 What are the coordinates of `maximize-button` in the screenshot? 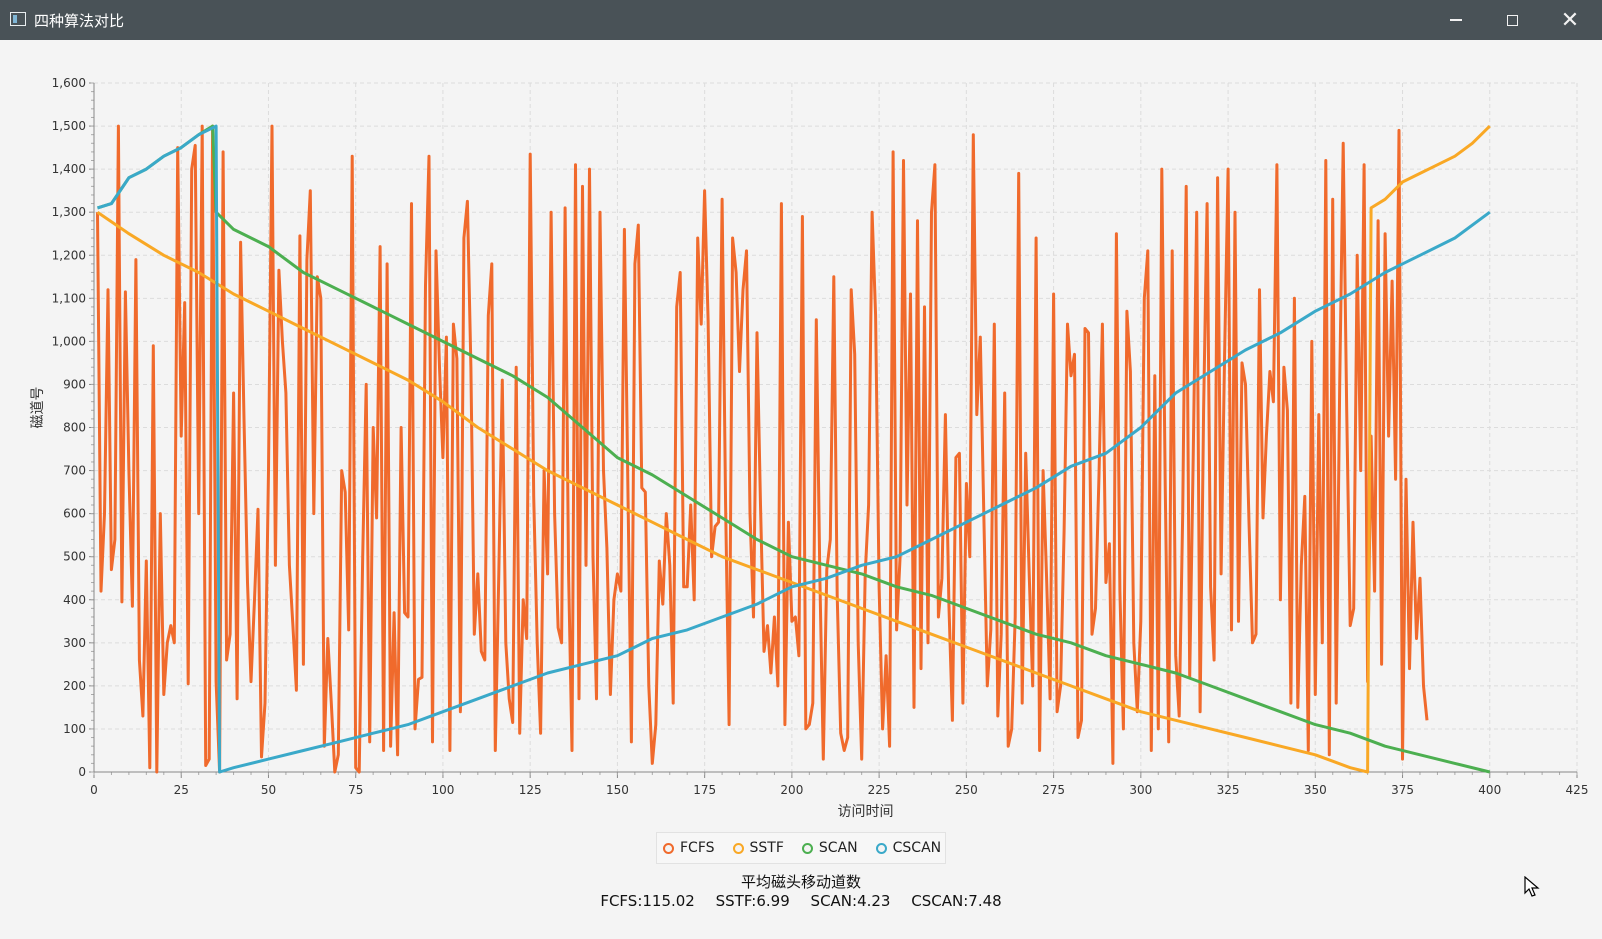 It's located at (1512, 20).